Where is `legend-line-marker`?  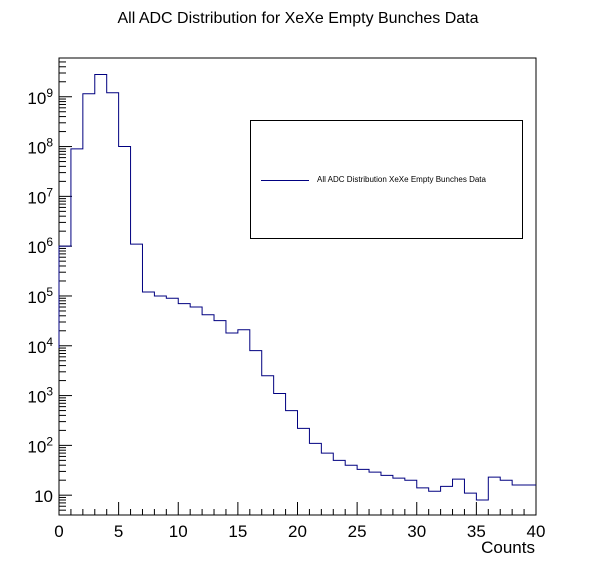 legend-line-marker is located at coordinates (285, 180).